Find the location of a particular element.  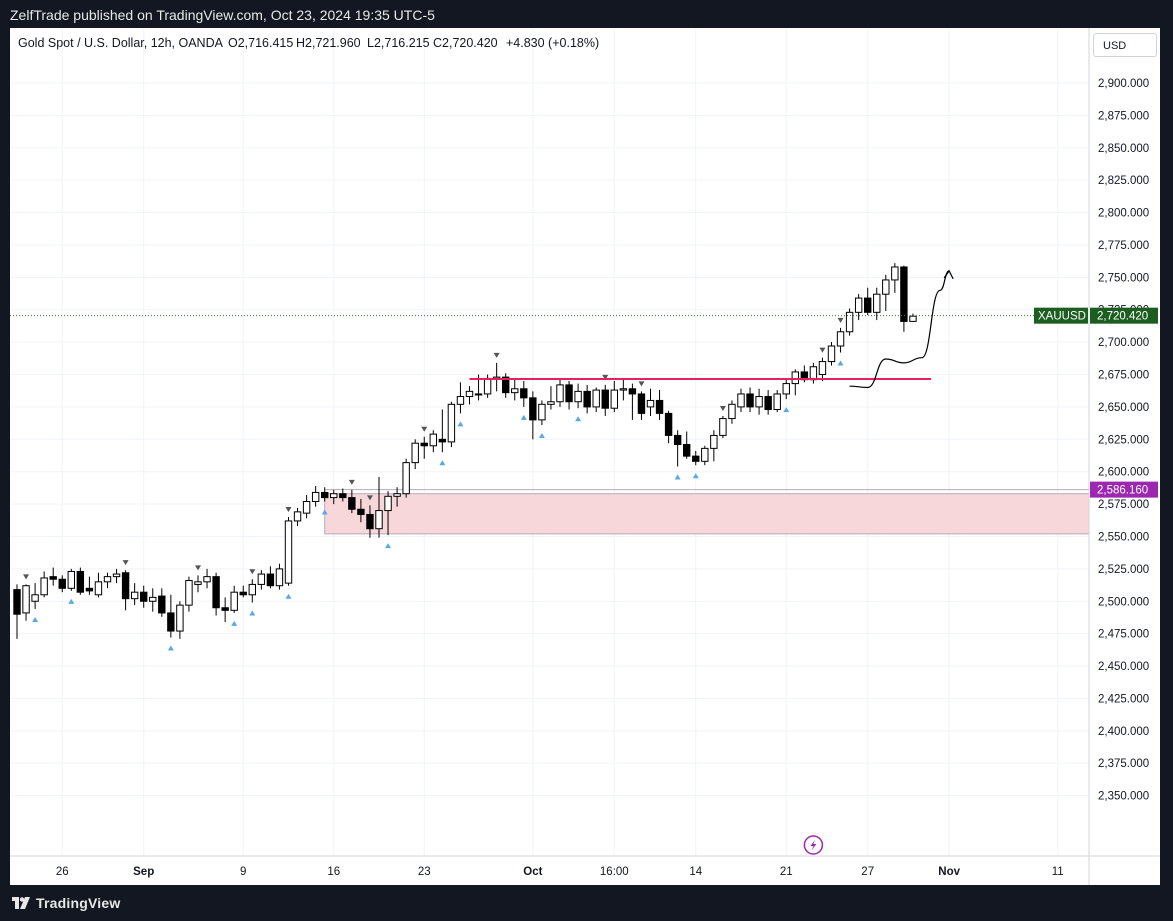

y-tick-label: 2,875.000 is located at coordinates (1123, 116).